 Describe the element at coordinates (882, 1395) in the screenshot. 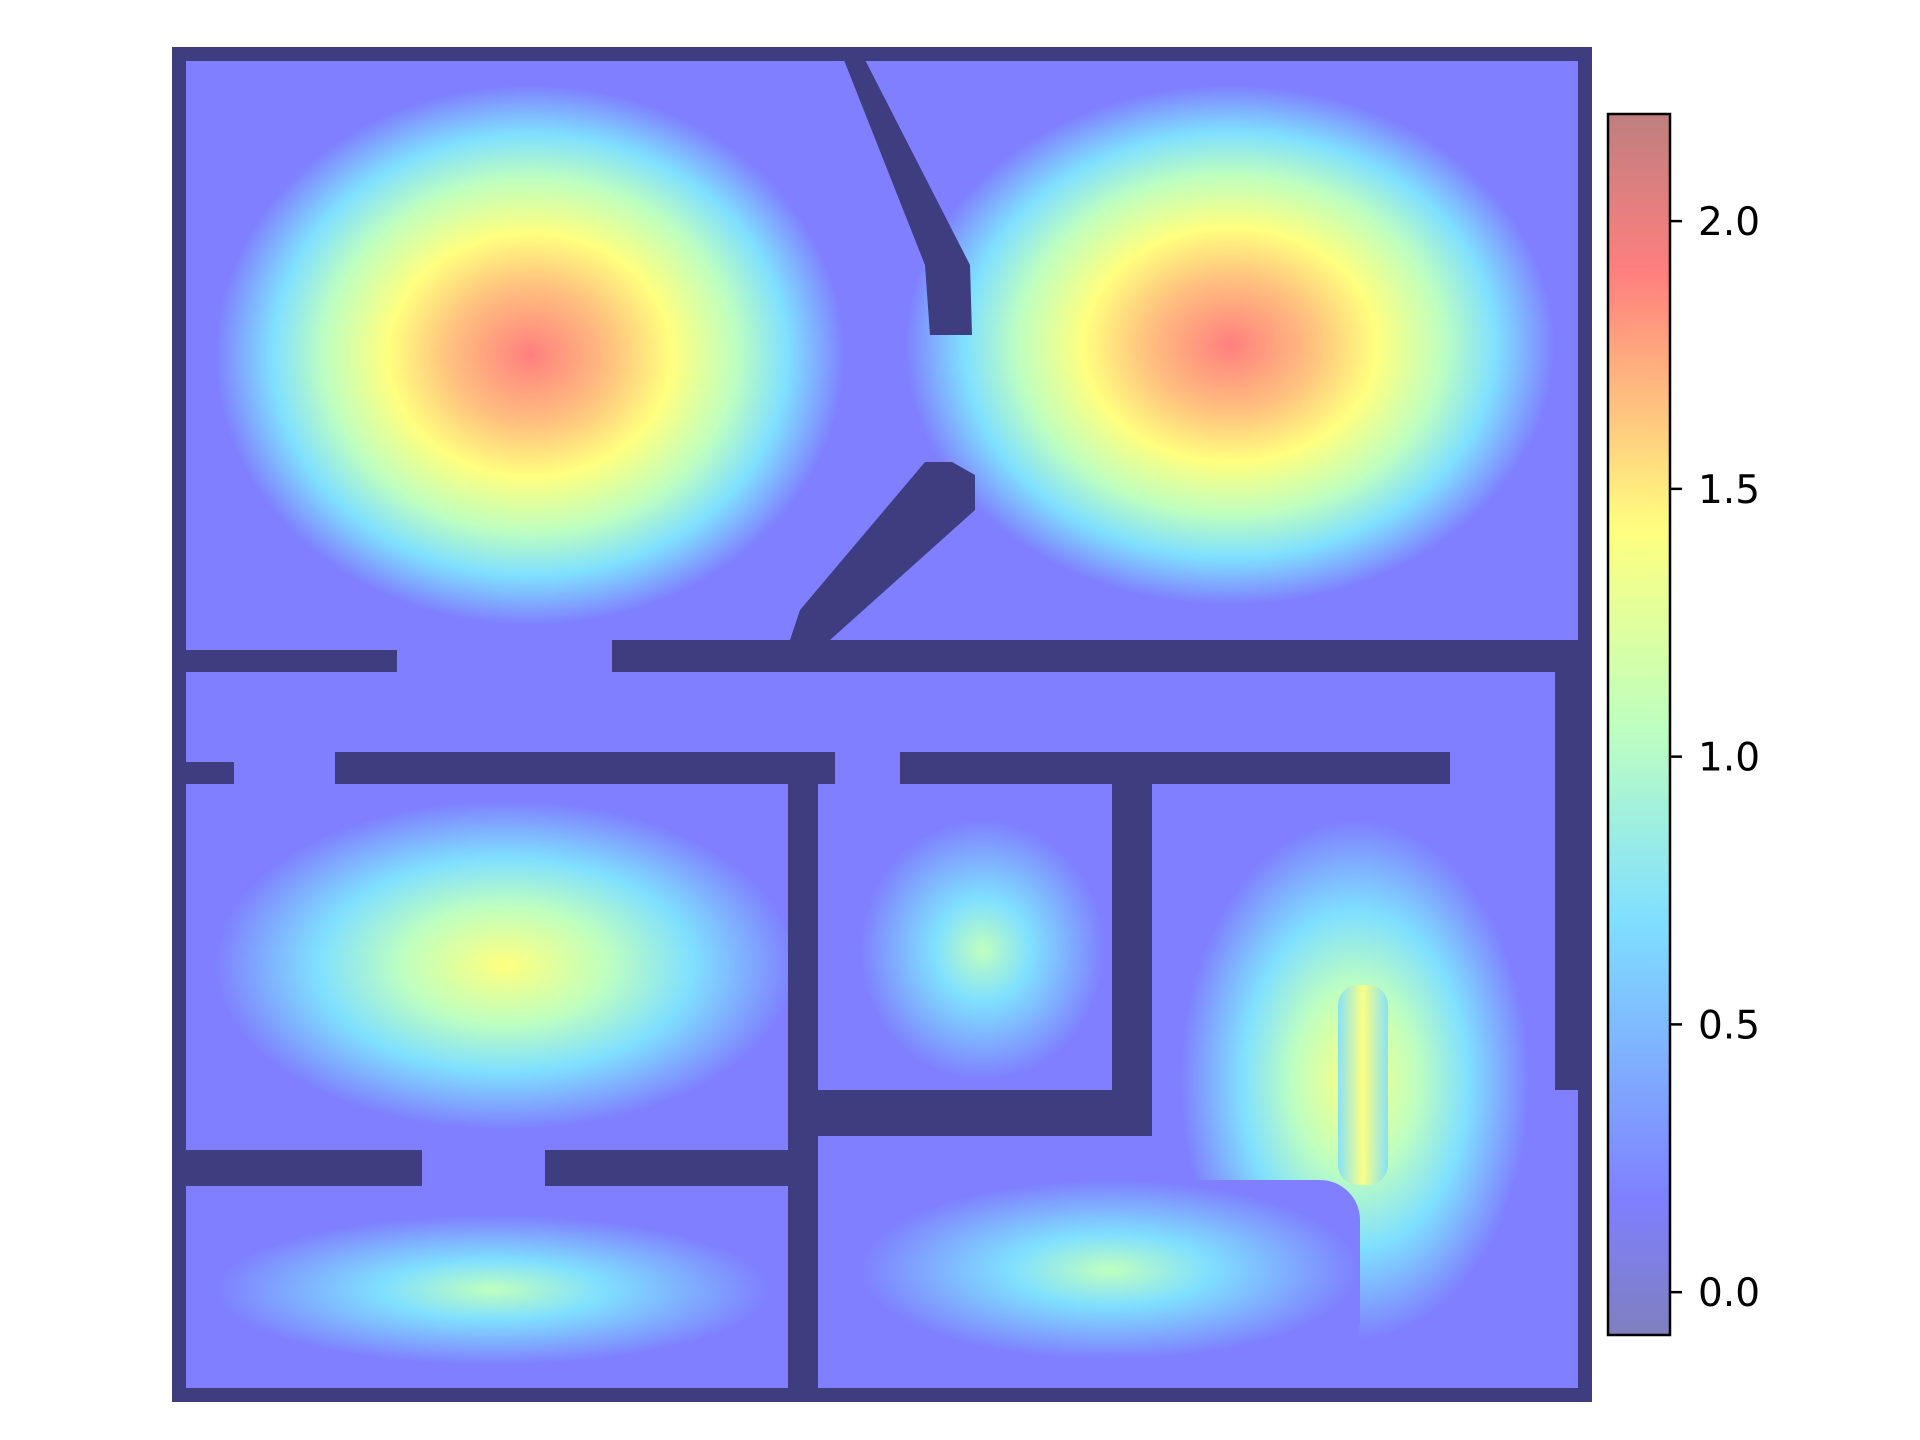

I see `wall-outer-bottom` at that location.